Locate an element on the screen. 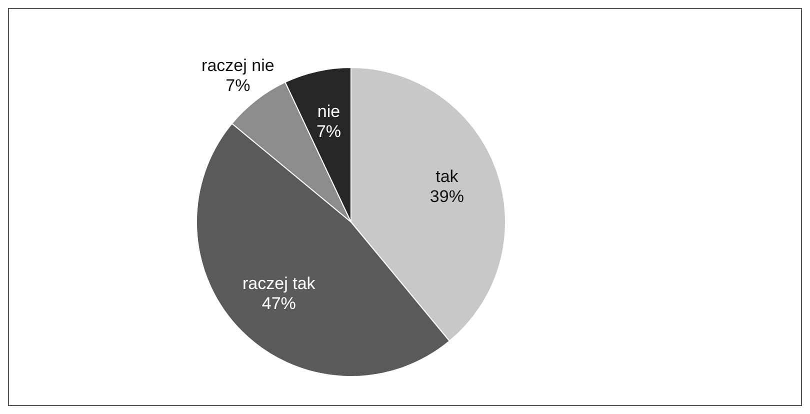 The height and width of the screenshot is (414, 810). slice-label: raczej tak is located at coordinates (279, 283).